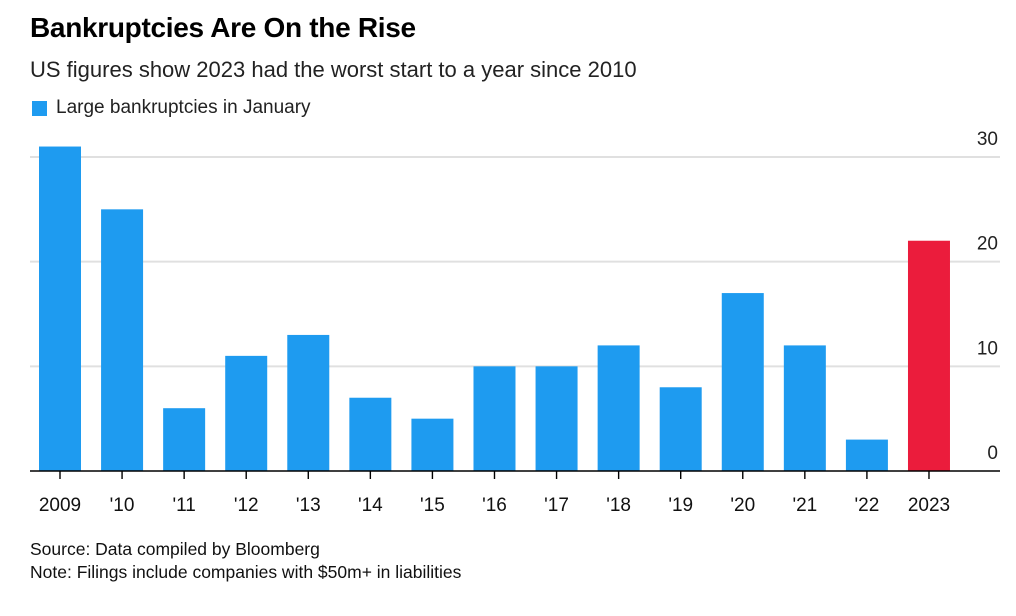  I want to click on chart-legend: Large bankruptcies in January, so click(171, 108).